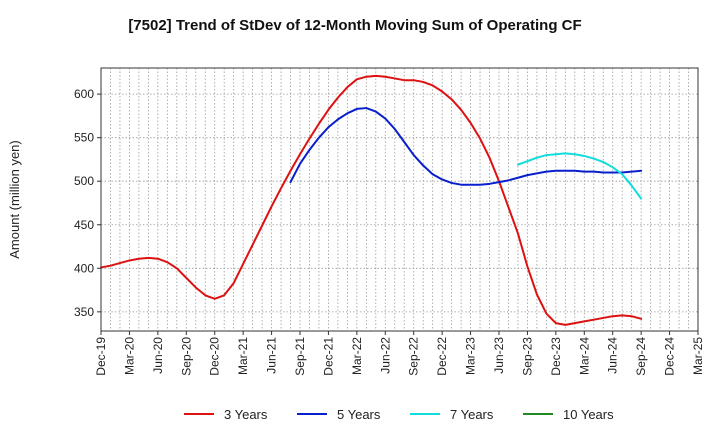 The width and height of the screenshot is (720, 440). Describe the element at coordinates (300, 356) in the screenshot. I see `x-tick-label: Sep-21` at that location.